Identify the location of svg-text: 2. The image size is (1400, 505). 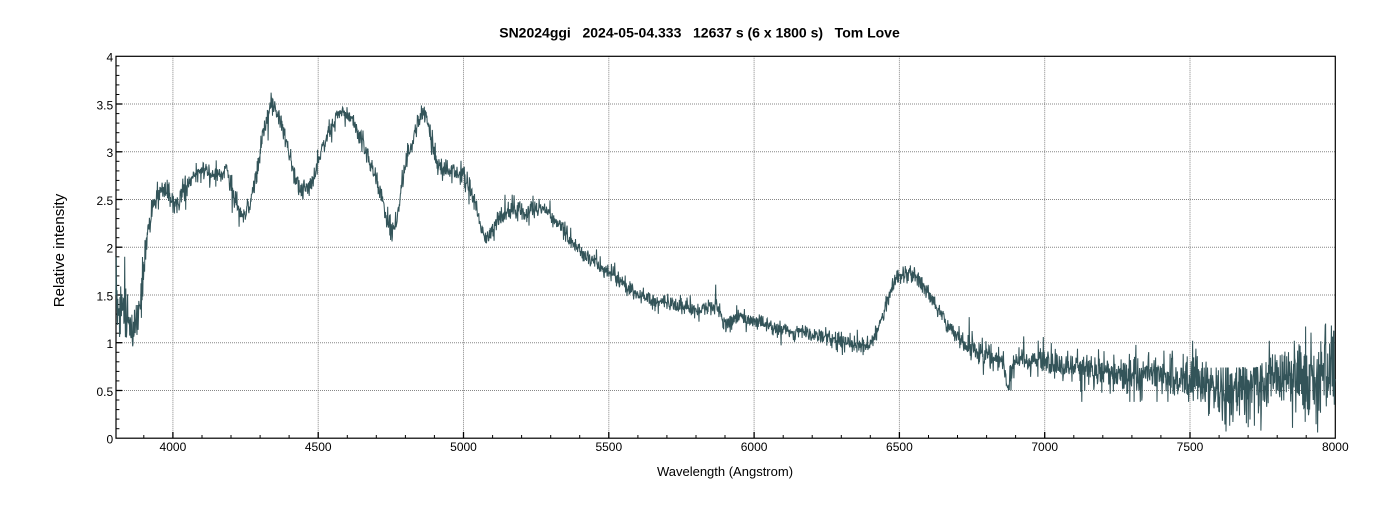
(110, 249).